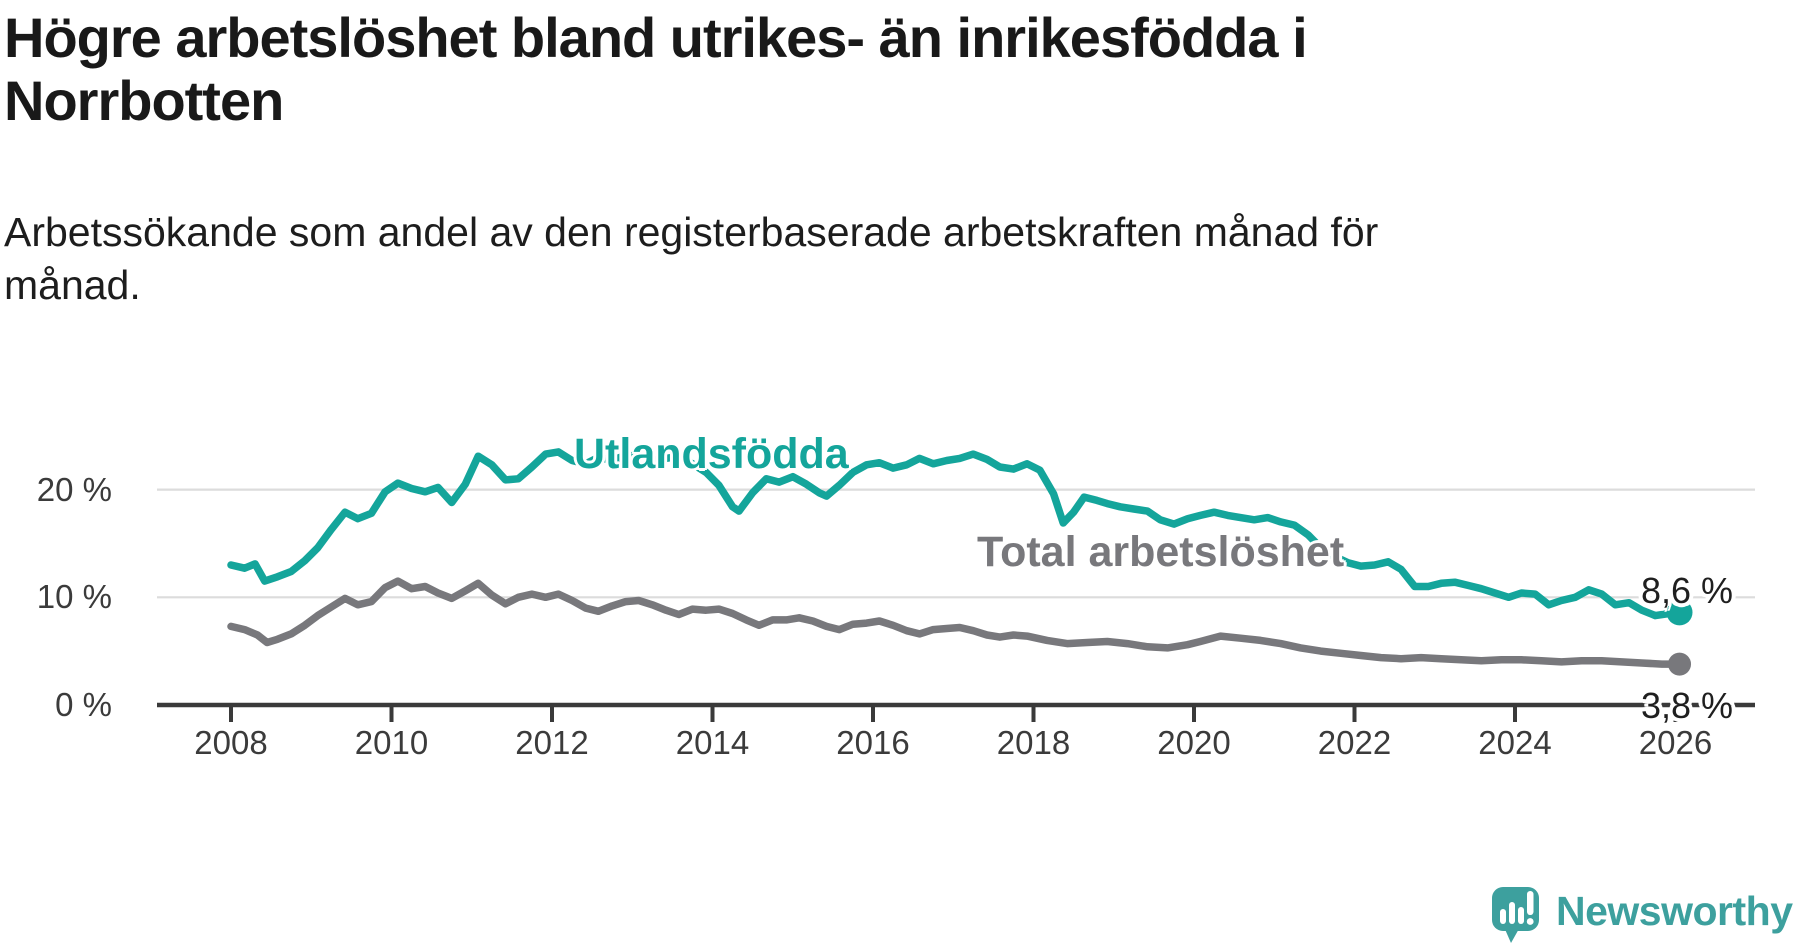  Describe the element at coordinates (74, 597) in the screenshot. I see `y-axis-tick-label: 10 %` at that location.